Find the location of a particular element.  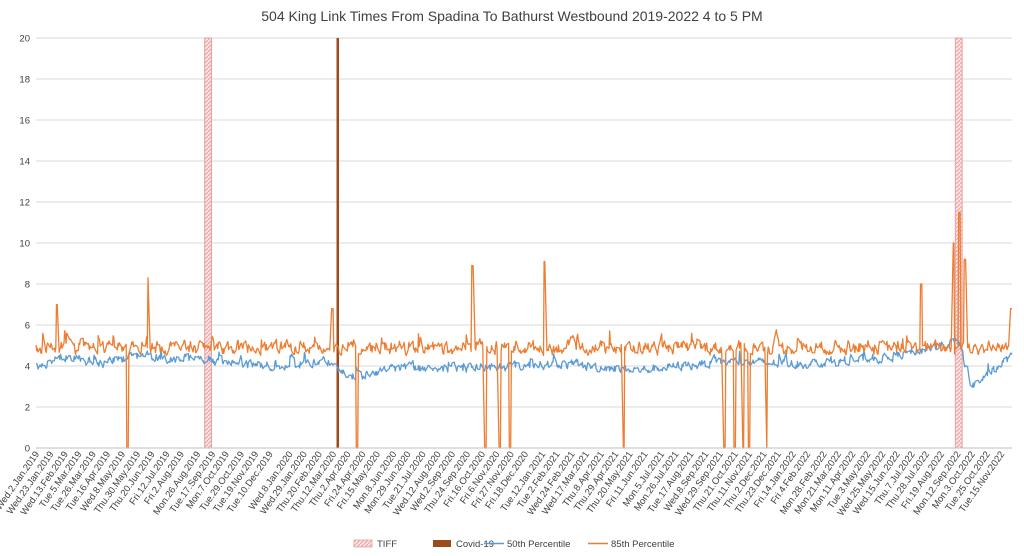

y-tick-label: 16 is located at coordinates (24, 121).